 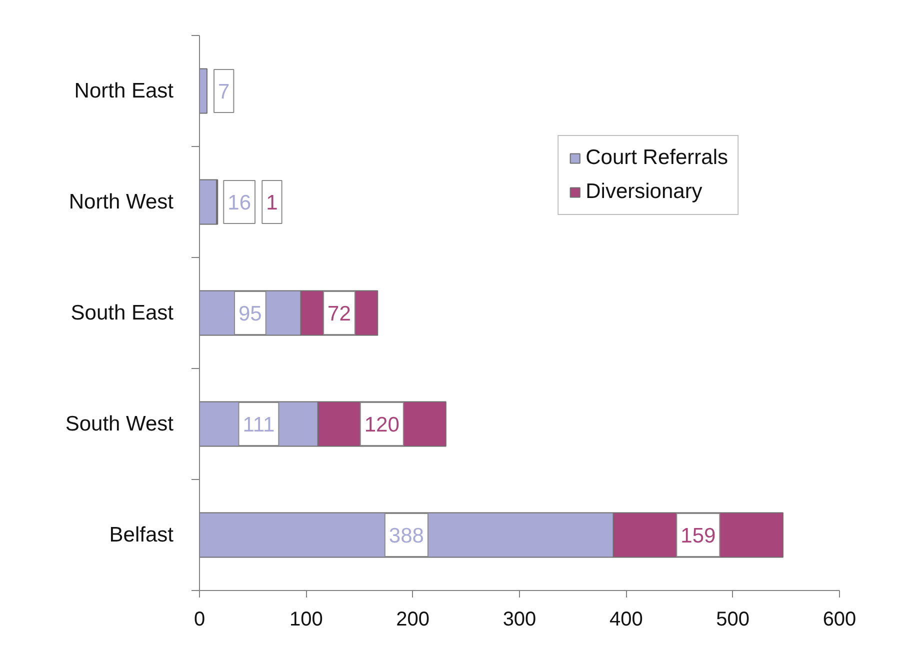 What do you see at coordinates (121, 202) in the screenshot?
I see `y-tick-label: North West` at bounding box center [121, 202].